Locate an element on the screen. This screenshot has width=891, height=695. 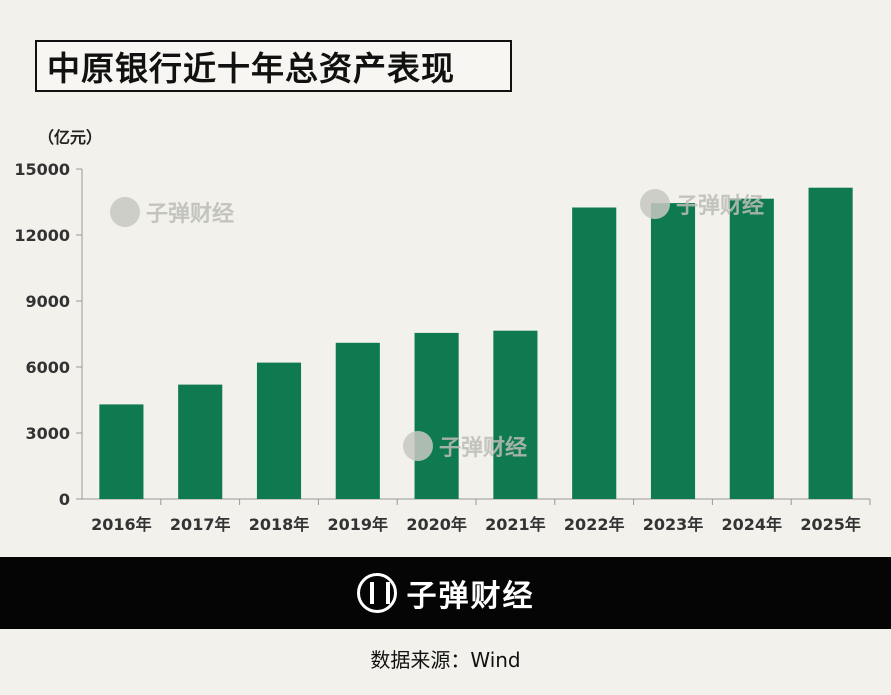
bar-2025年 is located at coordinates (830, 343).